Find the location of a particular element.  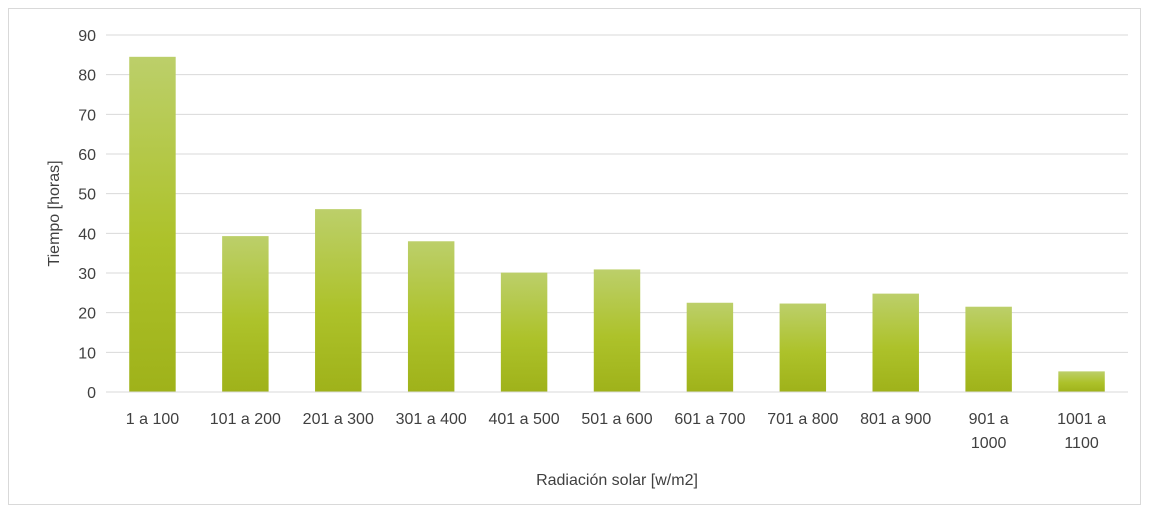

y-tick-label: 20 is located at coordinates (87, 314).